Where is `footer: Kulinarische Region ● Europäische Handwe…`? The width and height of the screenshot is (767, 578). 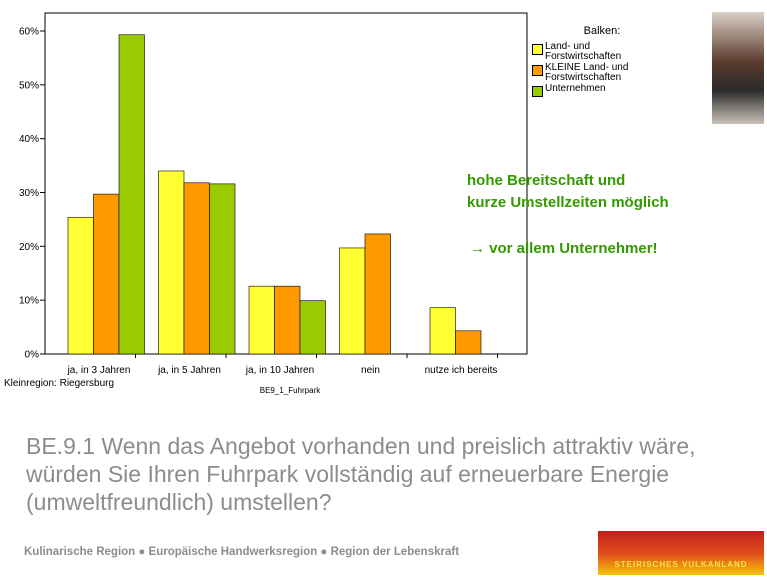
footer: Kulinarische Region ● Europäische Handwe… is located at coordinates (242, 552).